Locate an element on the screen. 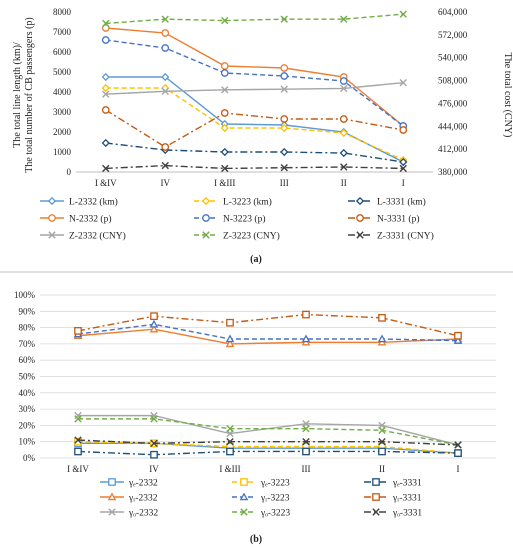 This screenshot has width=513, height=550. chart-b-y-tick-label: 30% is located at coordinates (27, 409).